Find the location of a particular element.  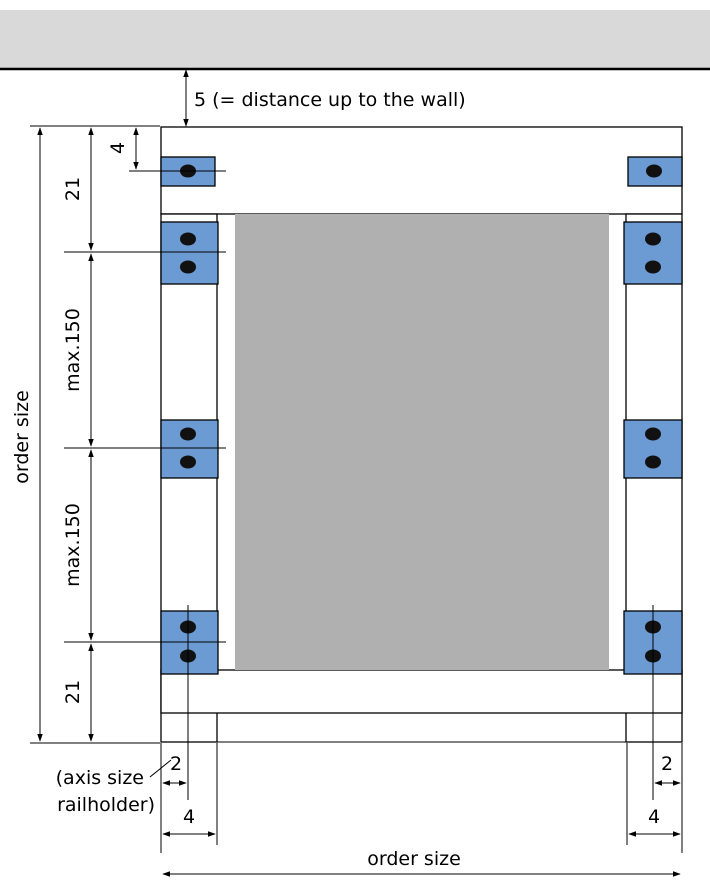

dim-4-left-label: 4 is located at coordinates (189, 817).